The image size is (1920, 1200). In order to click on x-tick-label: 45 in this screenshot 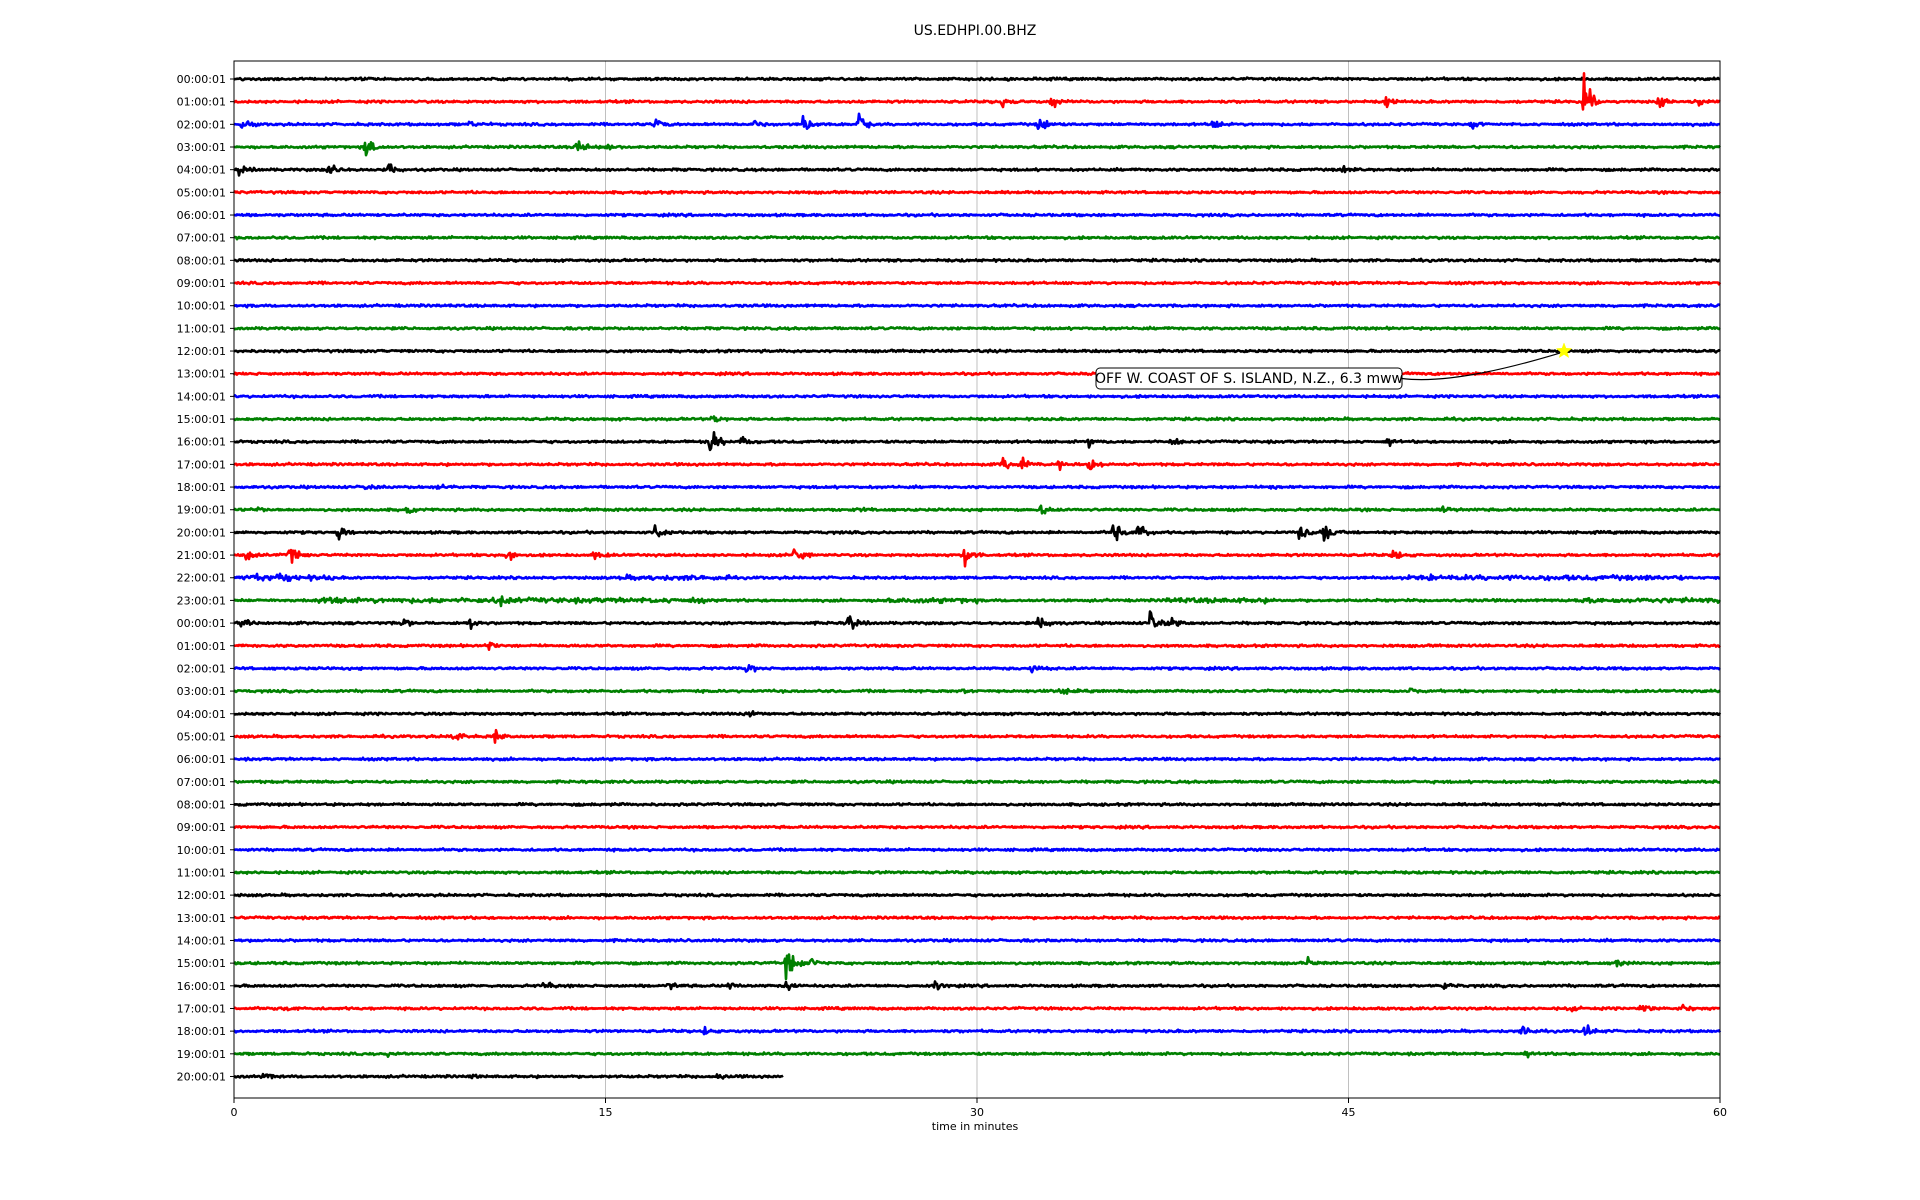, I will do `click(1349, 1112)`.